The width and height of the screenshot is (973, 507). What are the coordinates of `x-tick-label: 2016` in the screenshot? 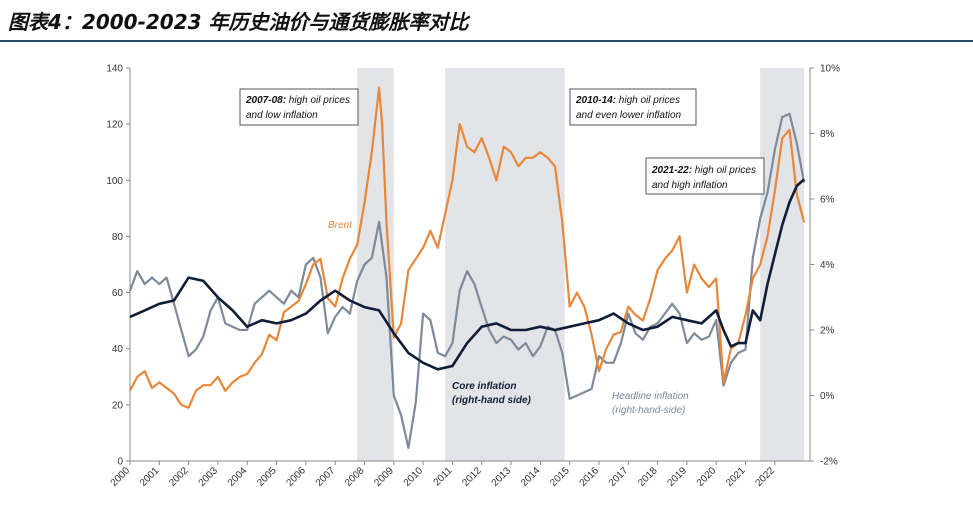 It's located at (590, 477).